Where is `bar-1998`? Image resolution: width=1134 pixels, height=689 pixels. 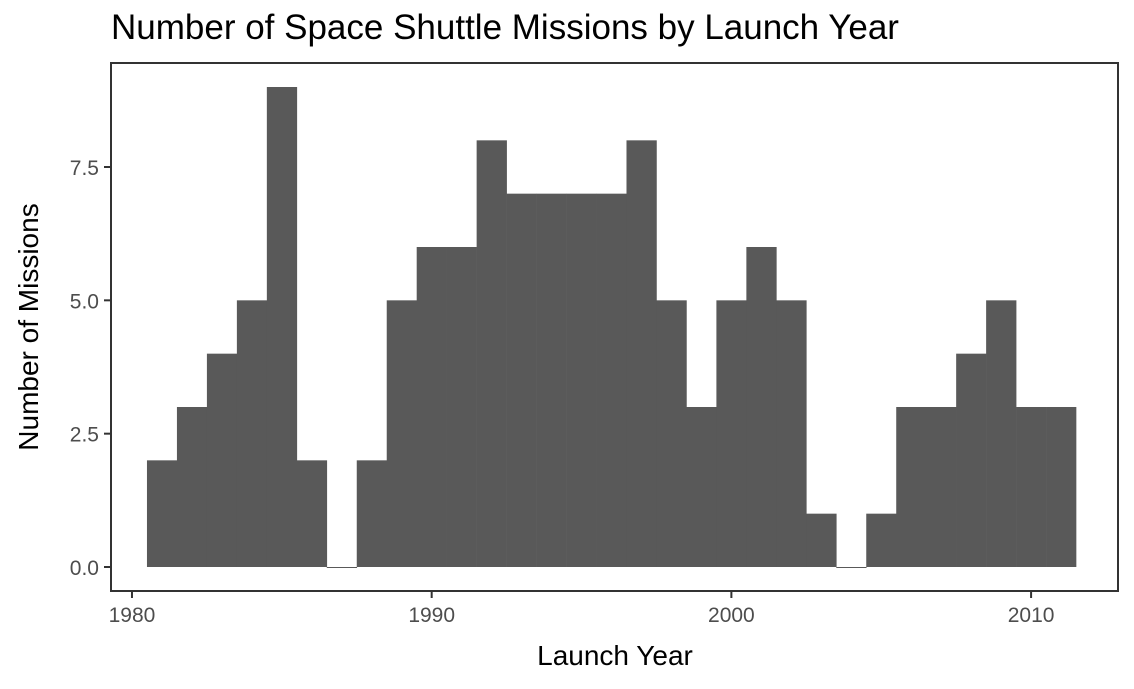 bar-1998 is located at coordinates (671, 433).